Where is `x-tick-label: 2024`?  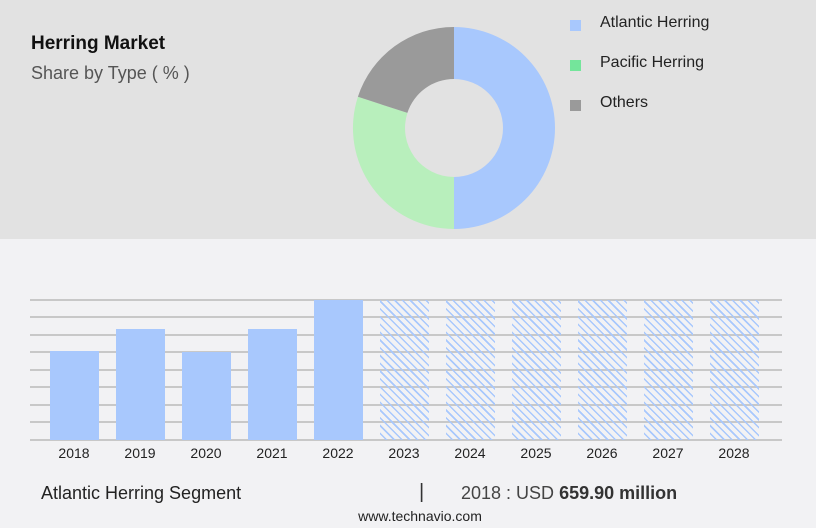 x-tick-label: 2024 is located at coordinates (470, 453).